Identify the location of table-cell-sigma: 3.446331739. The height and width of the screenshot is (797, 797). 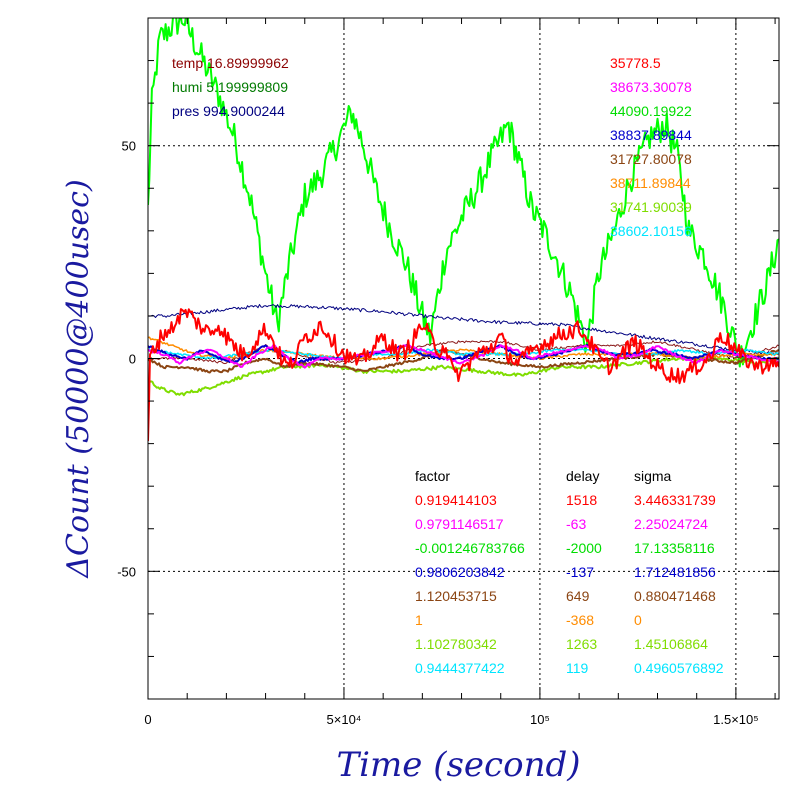
(675, 500).